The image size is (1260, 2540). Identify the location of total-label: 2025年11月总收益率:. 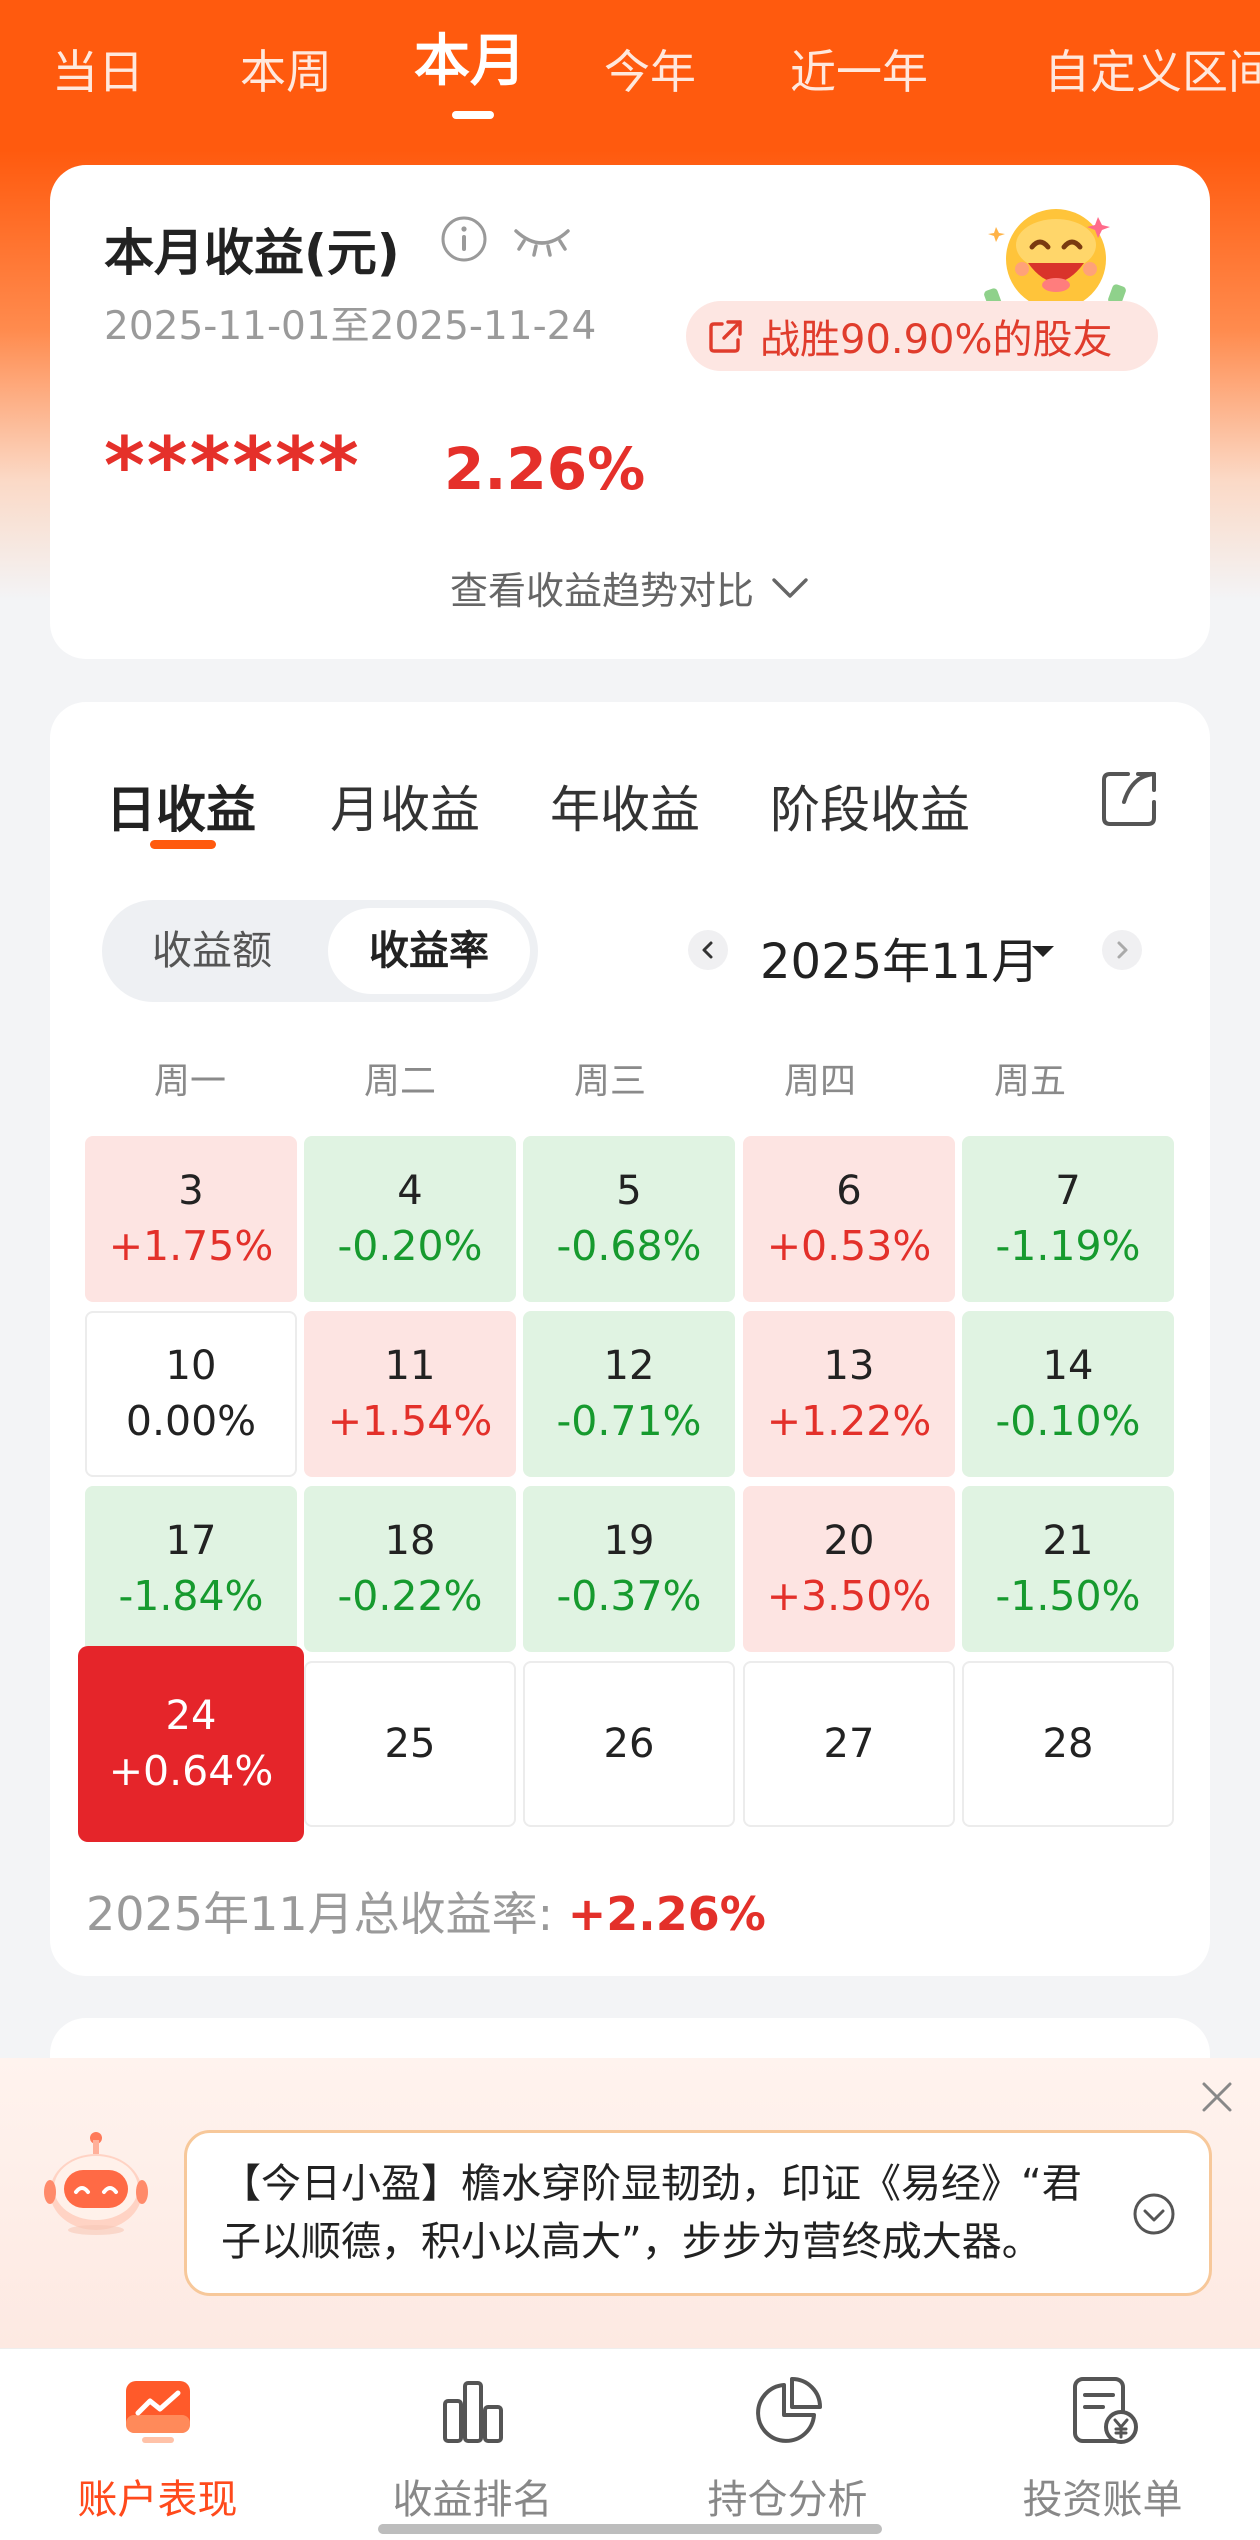
(320, 1914).